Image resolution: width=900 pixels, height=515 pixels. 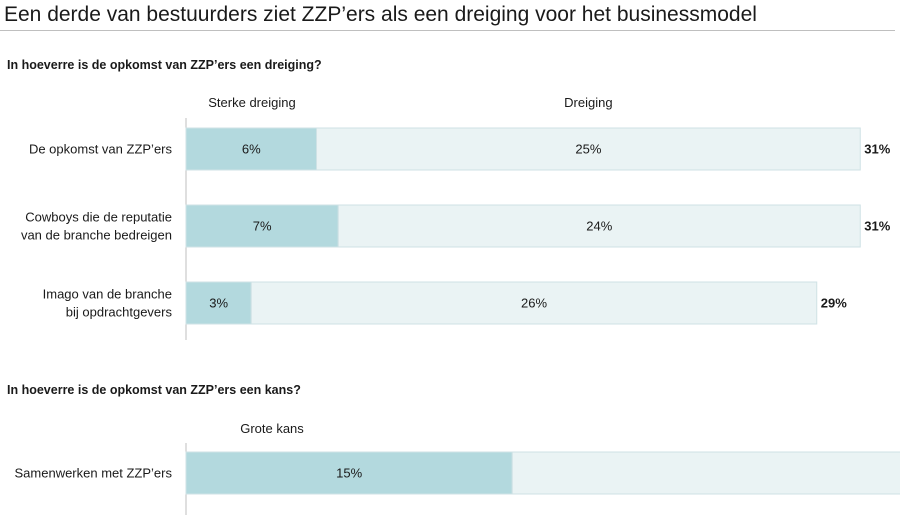 What do you see at coordinates (107, 294) in the screenshot?
I see `category-label: Imago van de branche` at bounding box center [107, 294].